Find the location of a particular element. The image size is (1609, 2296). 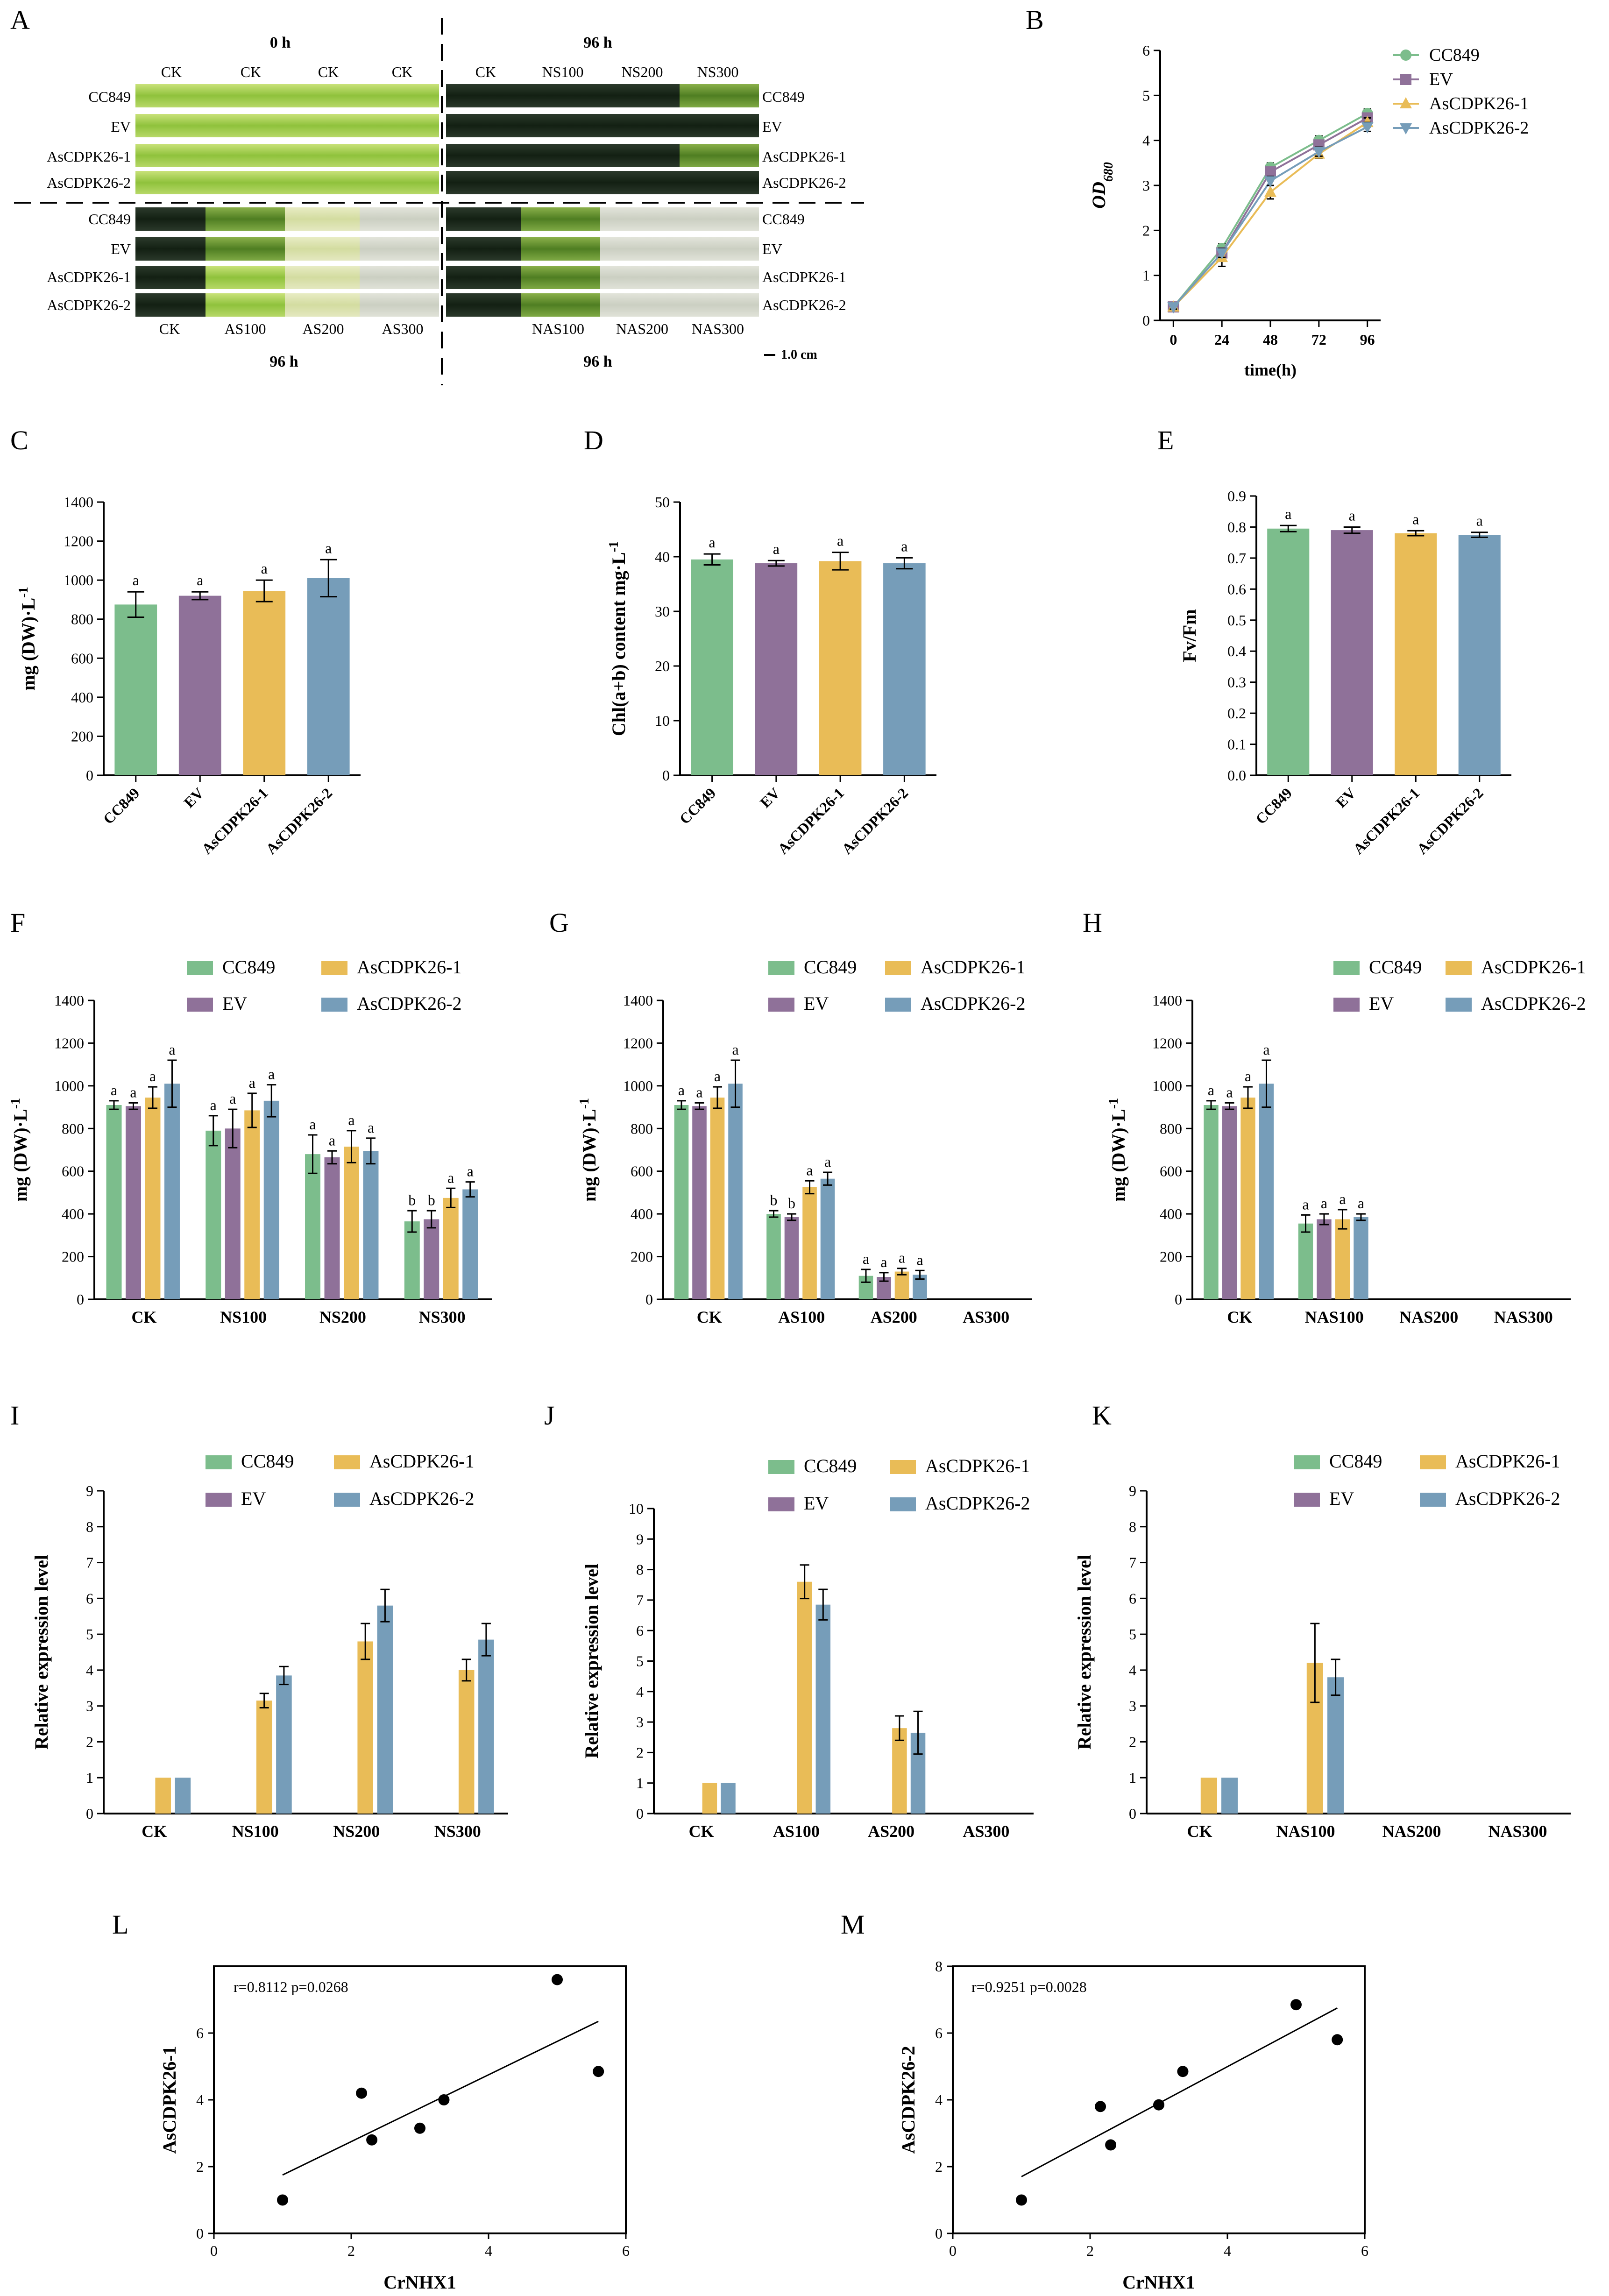

legend-label: AsCDPK26-2 is located at coordinates (977, 1504).